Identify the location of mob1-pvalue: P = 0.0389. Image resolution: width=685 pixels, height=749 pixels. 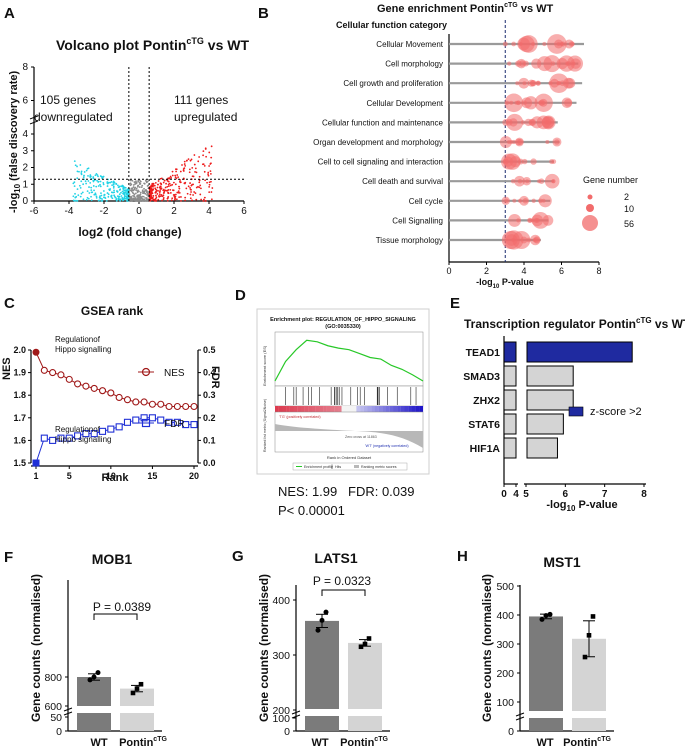
(122, 607).